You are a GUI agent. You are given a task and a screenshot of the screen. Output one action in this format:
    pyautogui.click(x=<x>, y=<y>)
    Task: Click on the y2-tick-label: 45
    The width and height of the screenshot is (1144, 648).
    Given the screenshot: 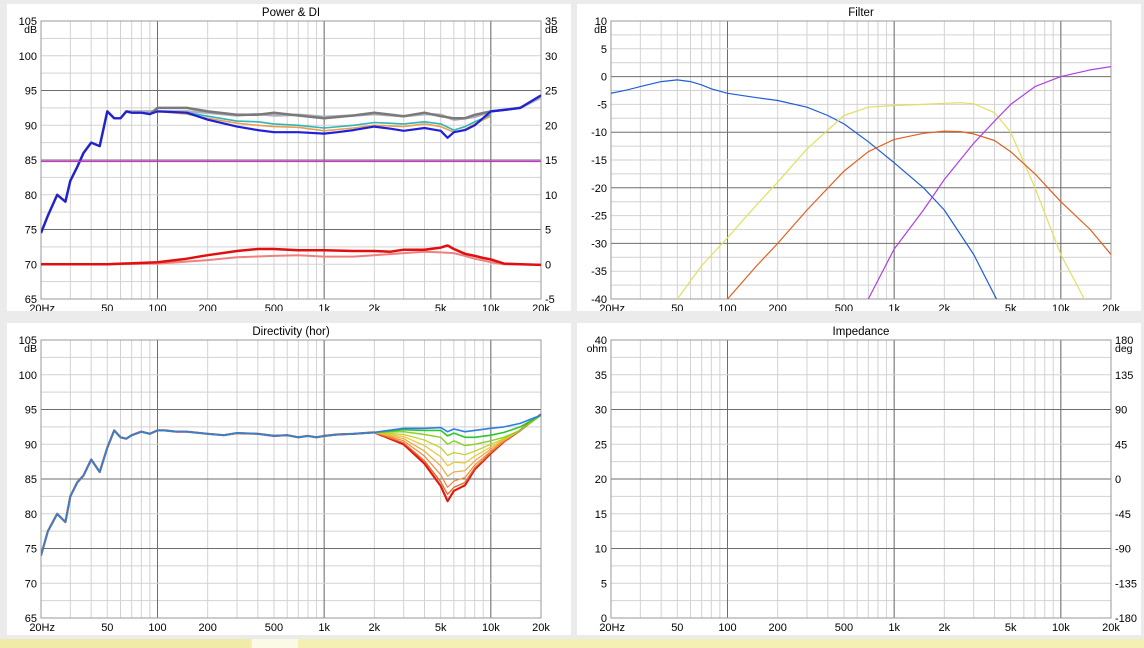 What is the action you would take?
    pyautogui.click(x=1121, y=445)
    